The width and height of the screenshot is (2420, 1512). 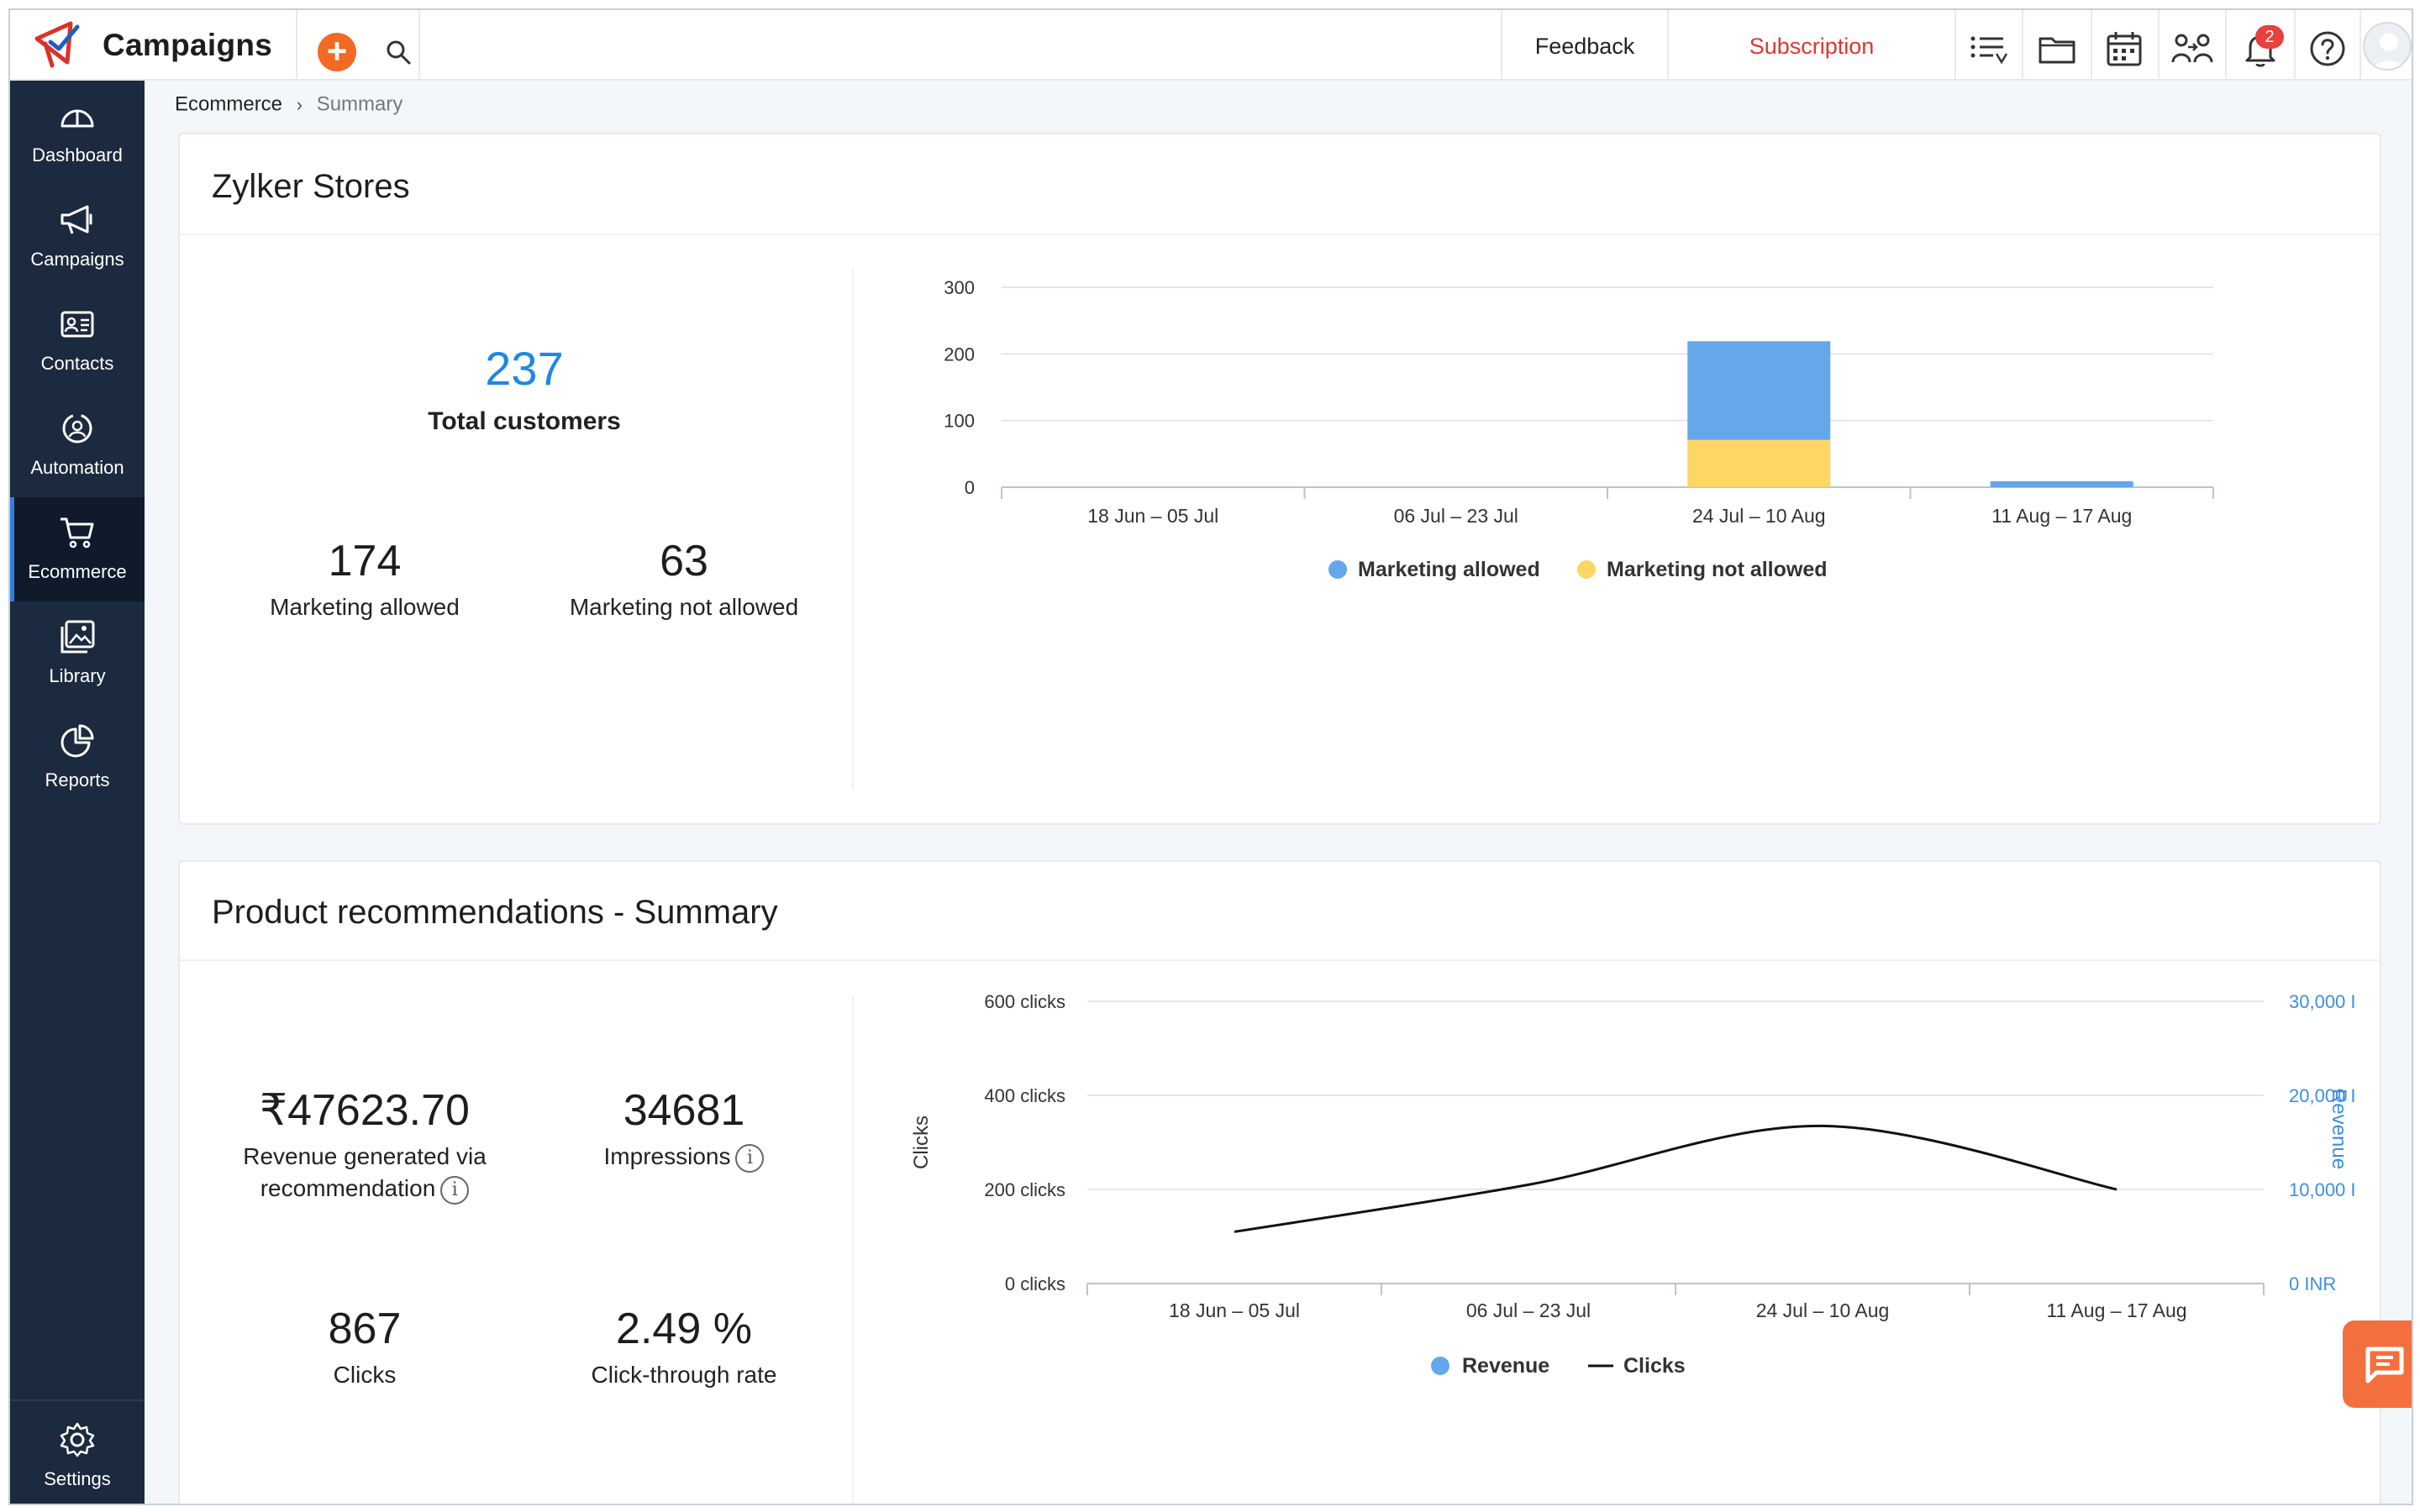 I want to click on chat-icon, so click(x=2385, y=1365).